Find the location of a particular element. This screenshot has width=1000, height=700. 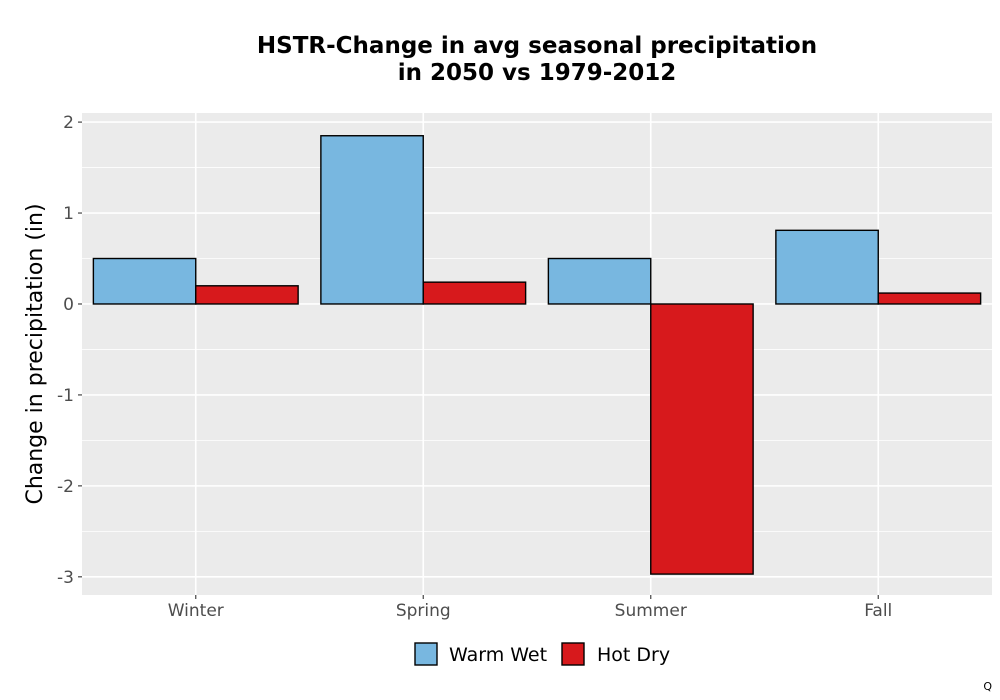

legend-label-hot-dry: Hot Dry is located at coordinates (633, 655).